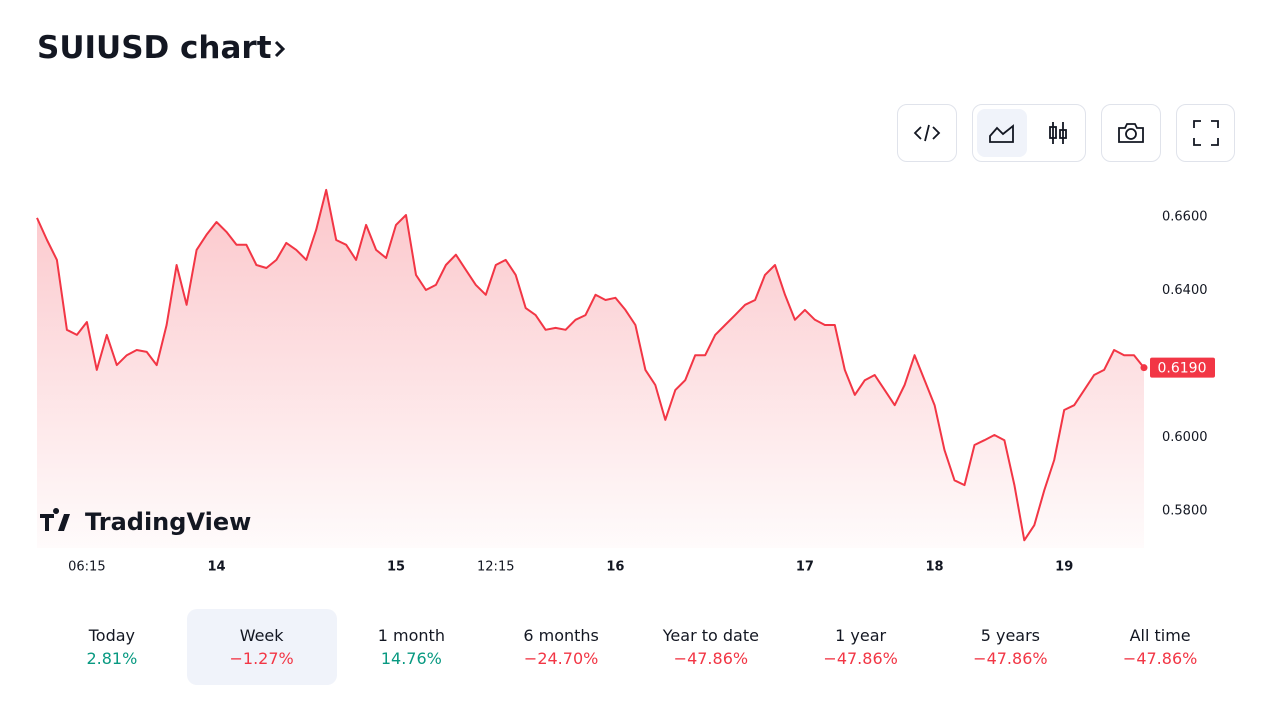  I want to click on period-label: 6 months, so click(561, 635).